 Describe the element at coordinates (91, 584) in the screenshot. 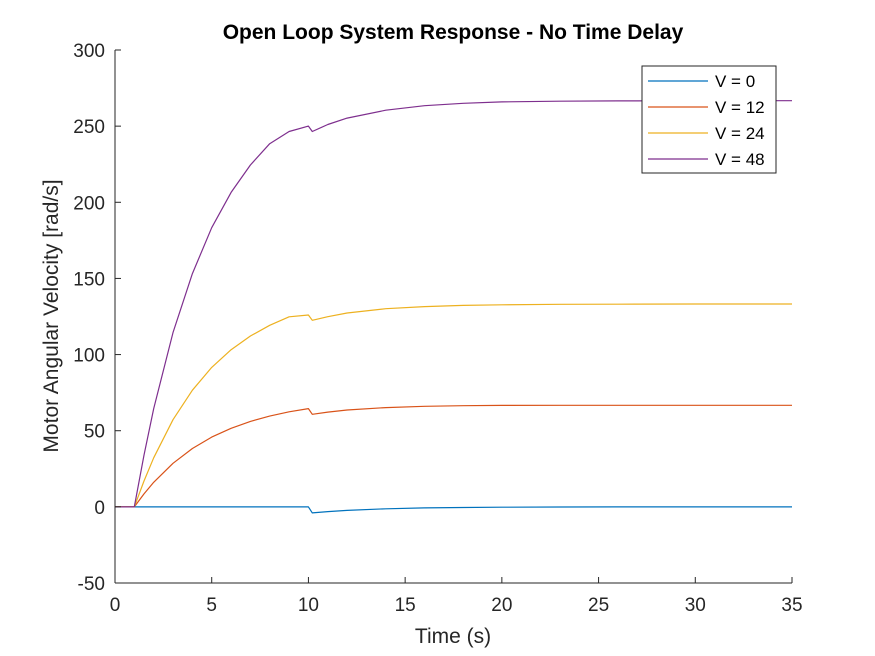

I see `y-tick-label: -50` at that location.